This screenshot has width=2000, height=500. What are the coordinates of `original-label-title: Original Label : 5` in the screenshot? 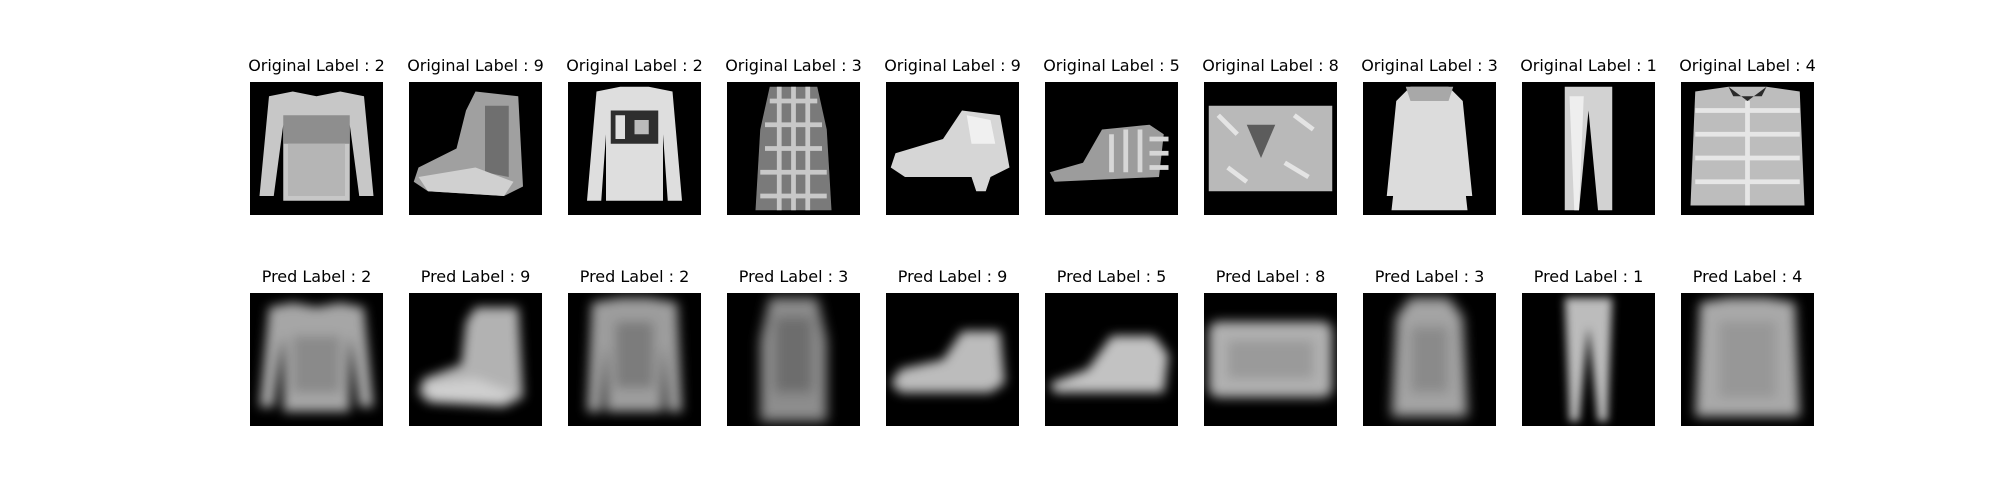 It's located at (1111, 65).